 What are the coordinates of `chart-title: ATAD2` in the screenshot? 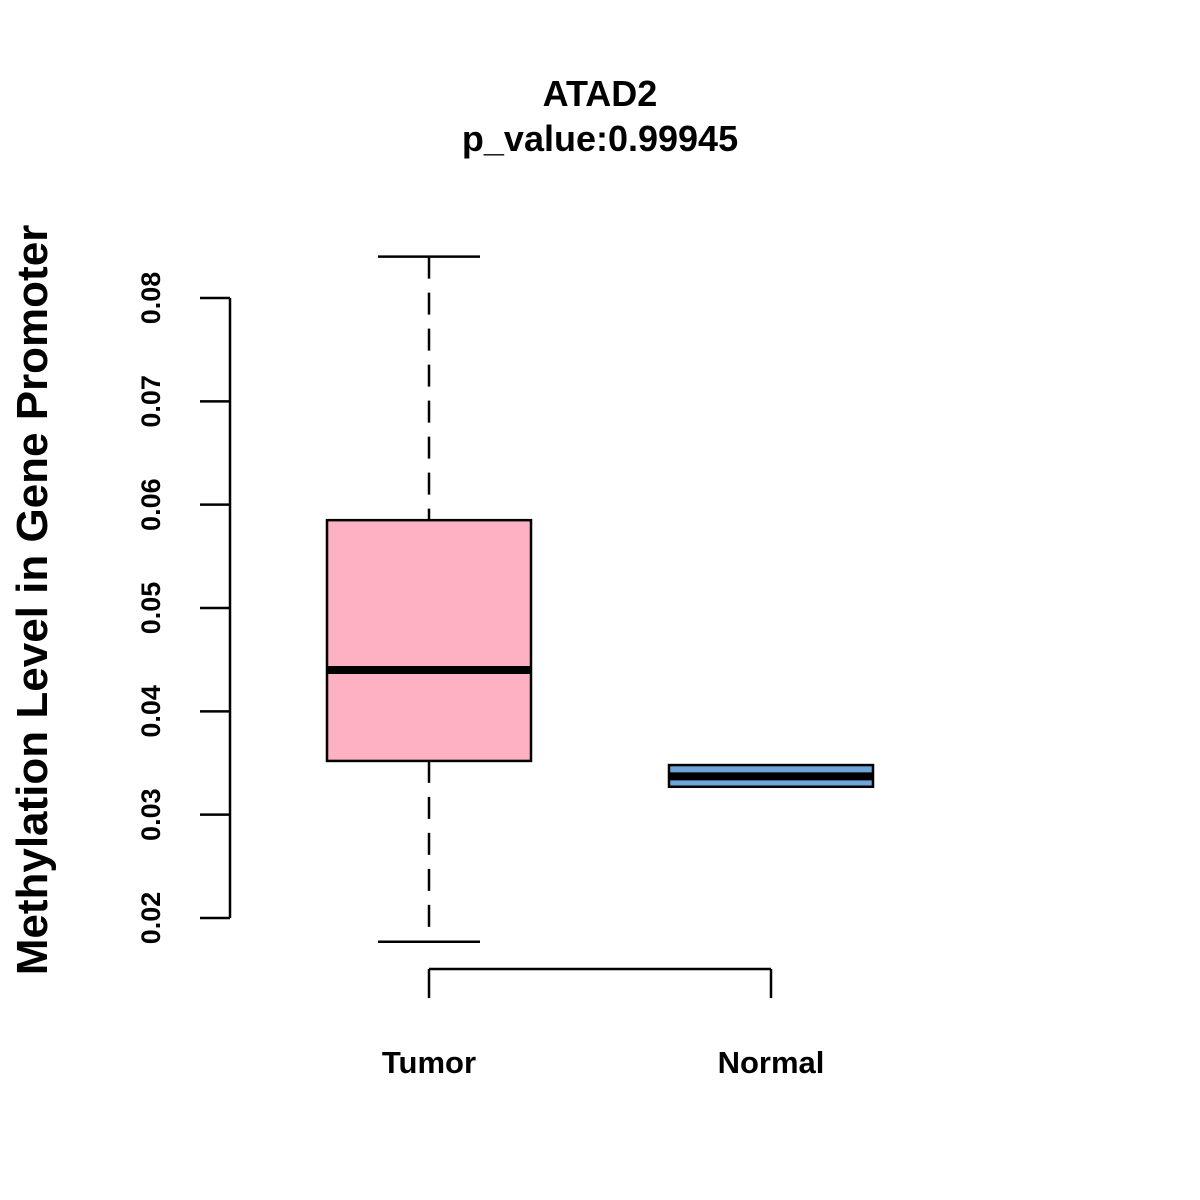 It's located at (600, 93).